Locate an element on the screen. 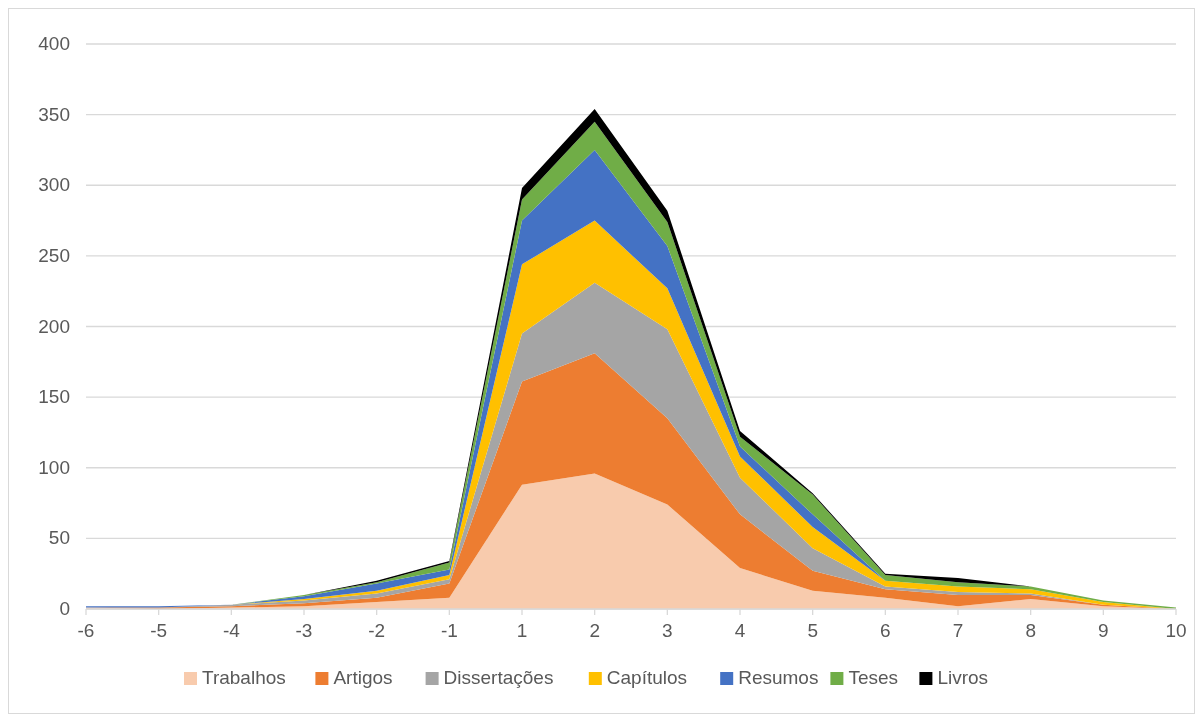  x-tick-label: -2 is located at coordinates (377, 630).